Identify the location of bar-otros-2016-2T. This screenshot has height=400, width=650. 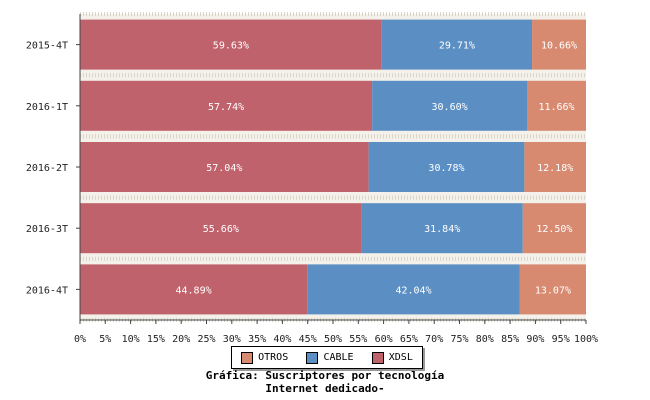
(555, 167).